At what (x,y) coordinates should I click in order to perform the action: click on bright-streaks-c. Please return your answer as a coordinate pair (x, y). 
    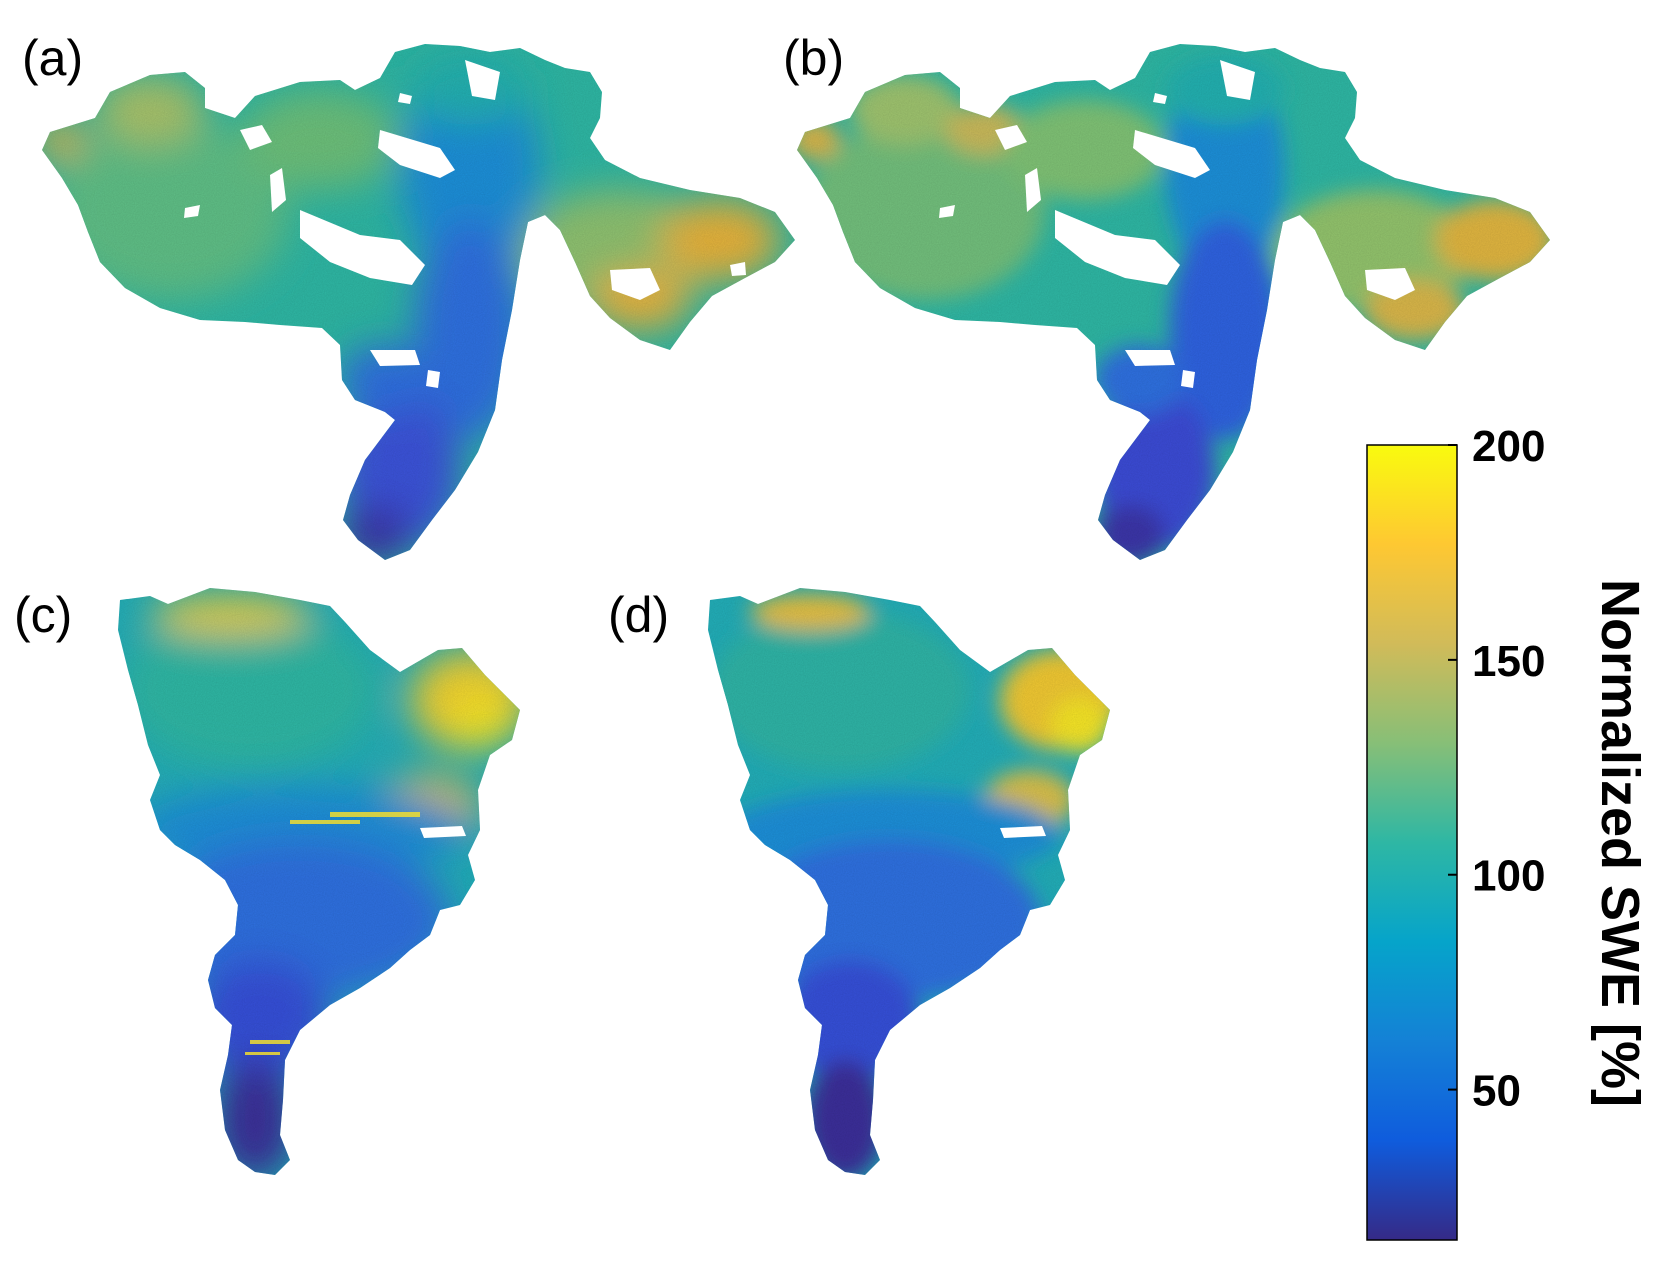
    Looking at the image, I should click on (332, 933).